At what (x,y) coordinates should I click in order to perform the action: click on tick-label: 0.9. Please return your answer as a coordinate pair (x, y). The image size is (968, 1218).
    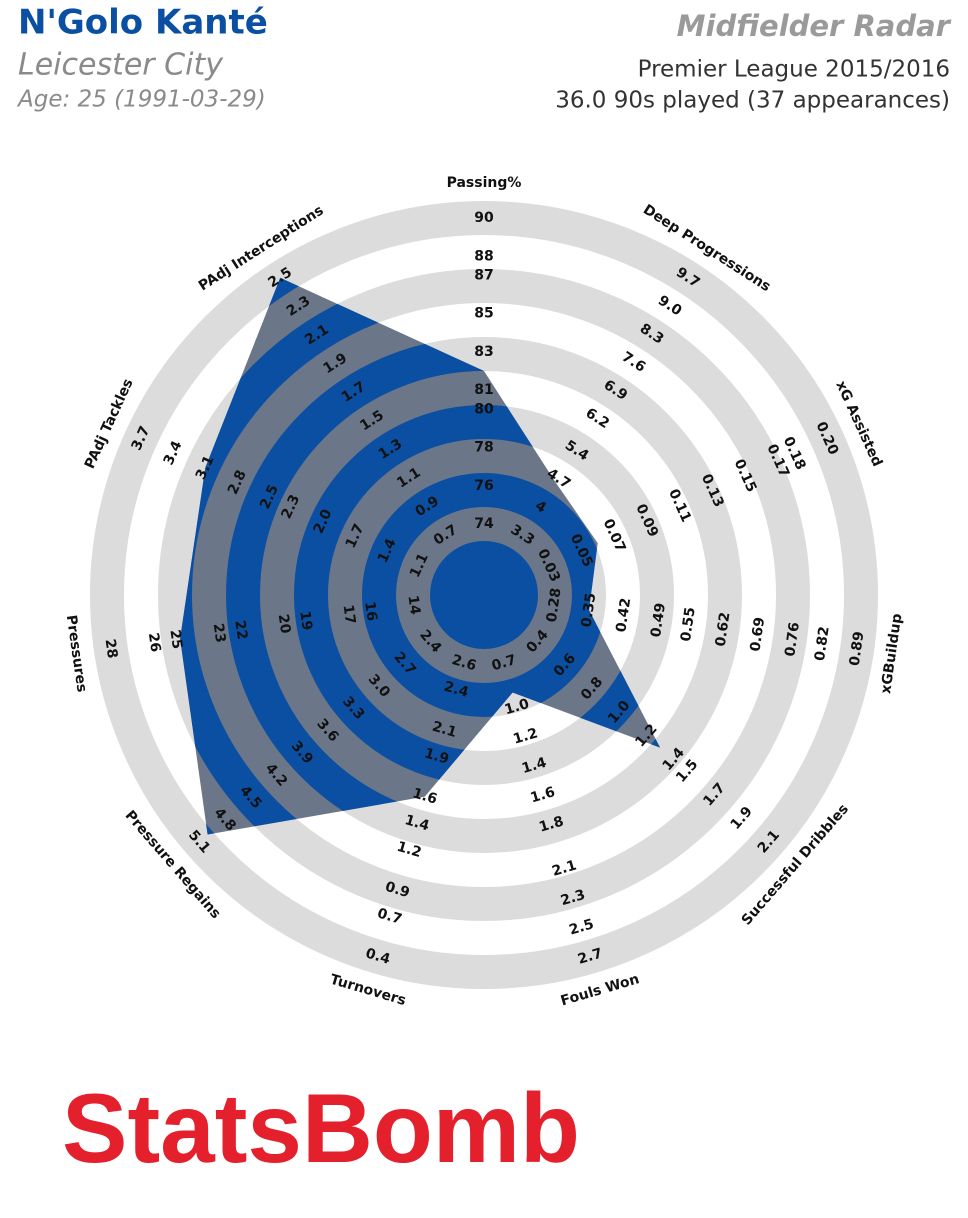
    Looking at the image, I should click on (397, 890).